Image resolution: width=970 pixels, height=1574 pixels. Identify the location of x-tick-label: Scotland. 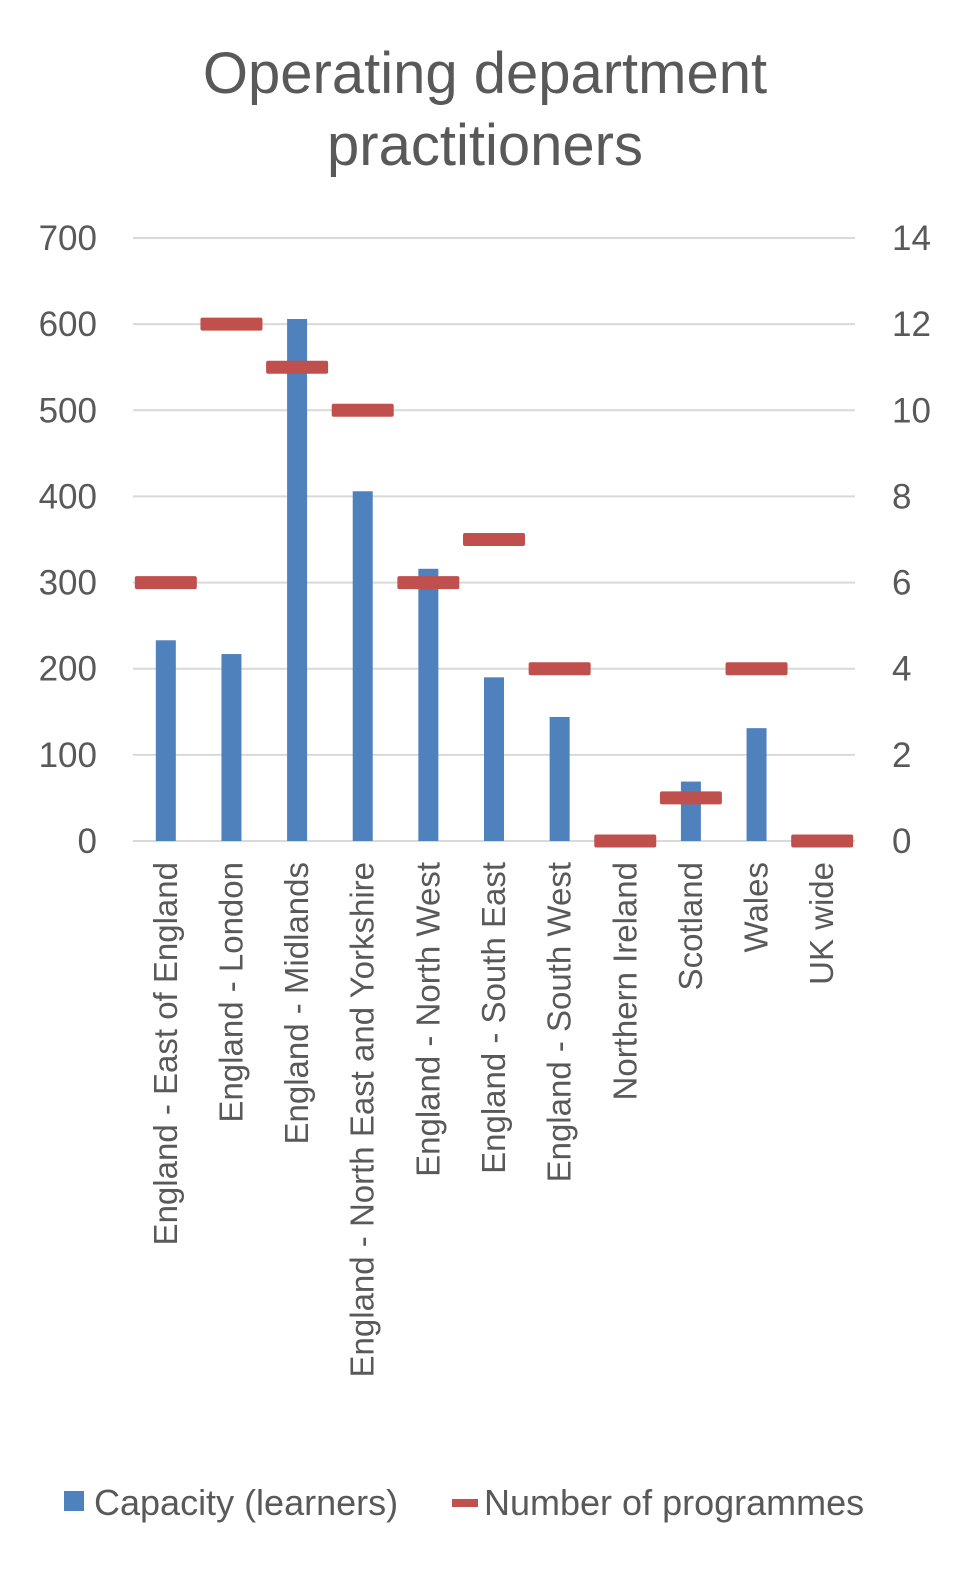
(690, 926).